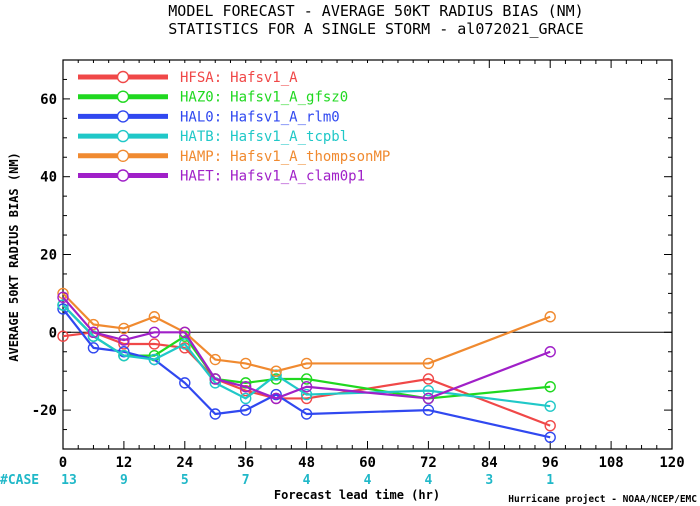  I want to click on legend-series-label: Hafsv1_A, so click(264, 78).